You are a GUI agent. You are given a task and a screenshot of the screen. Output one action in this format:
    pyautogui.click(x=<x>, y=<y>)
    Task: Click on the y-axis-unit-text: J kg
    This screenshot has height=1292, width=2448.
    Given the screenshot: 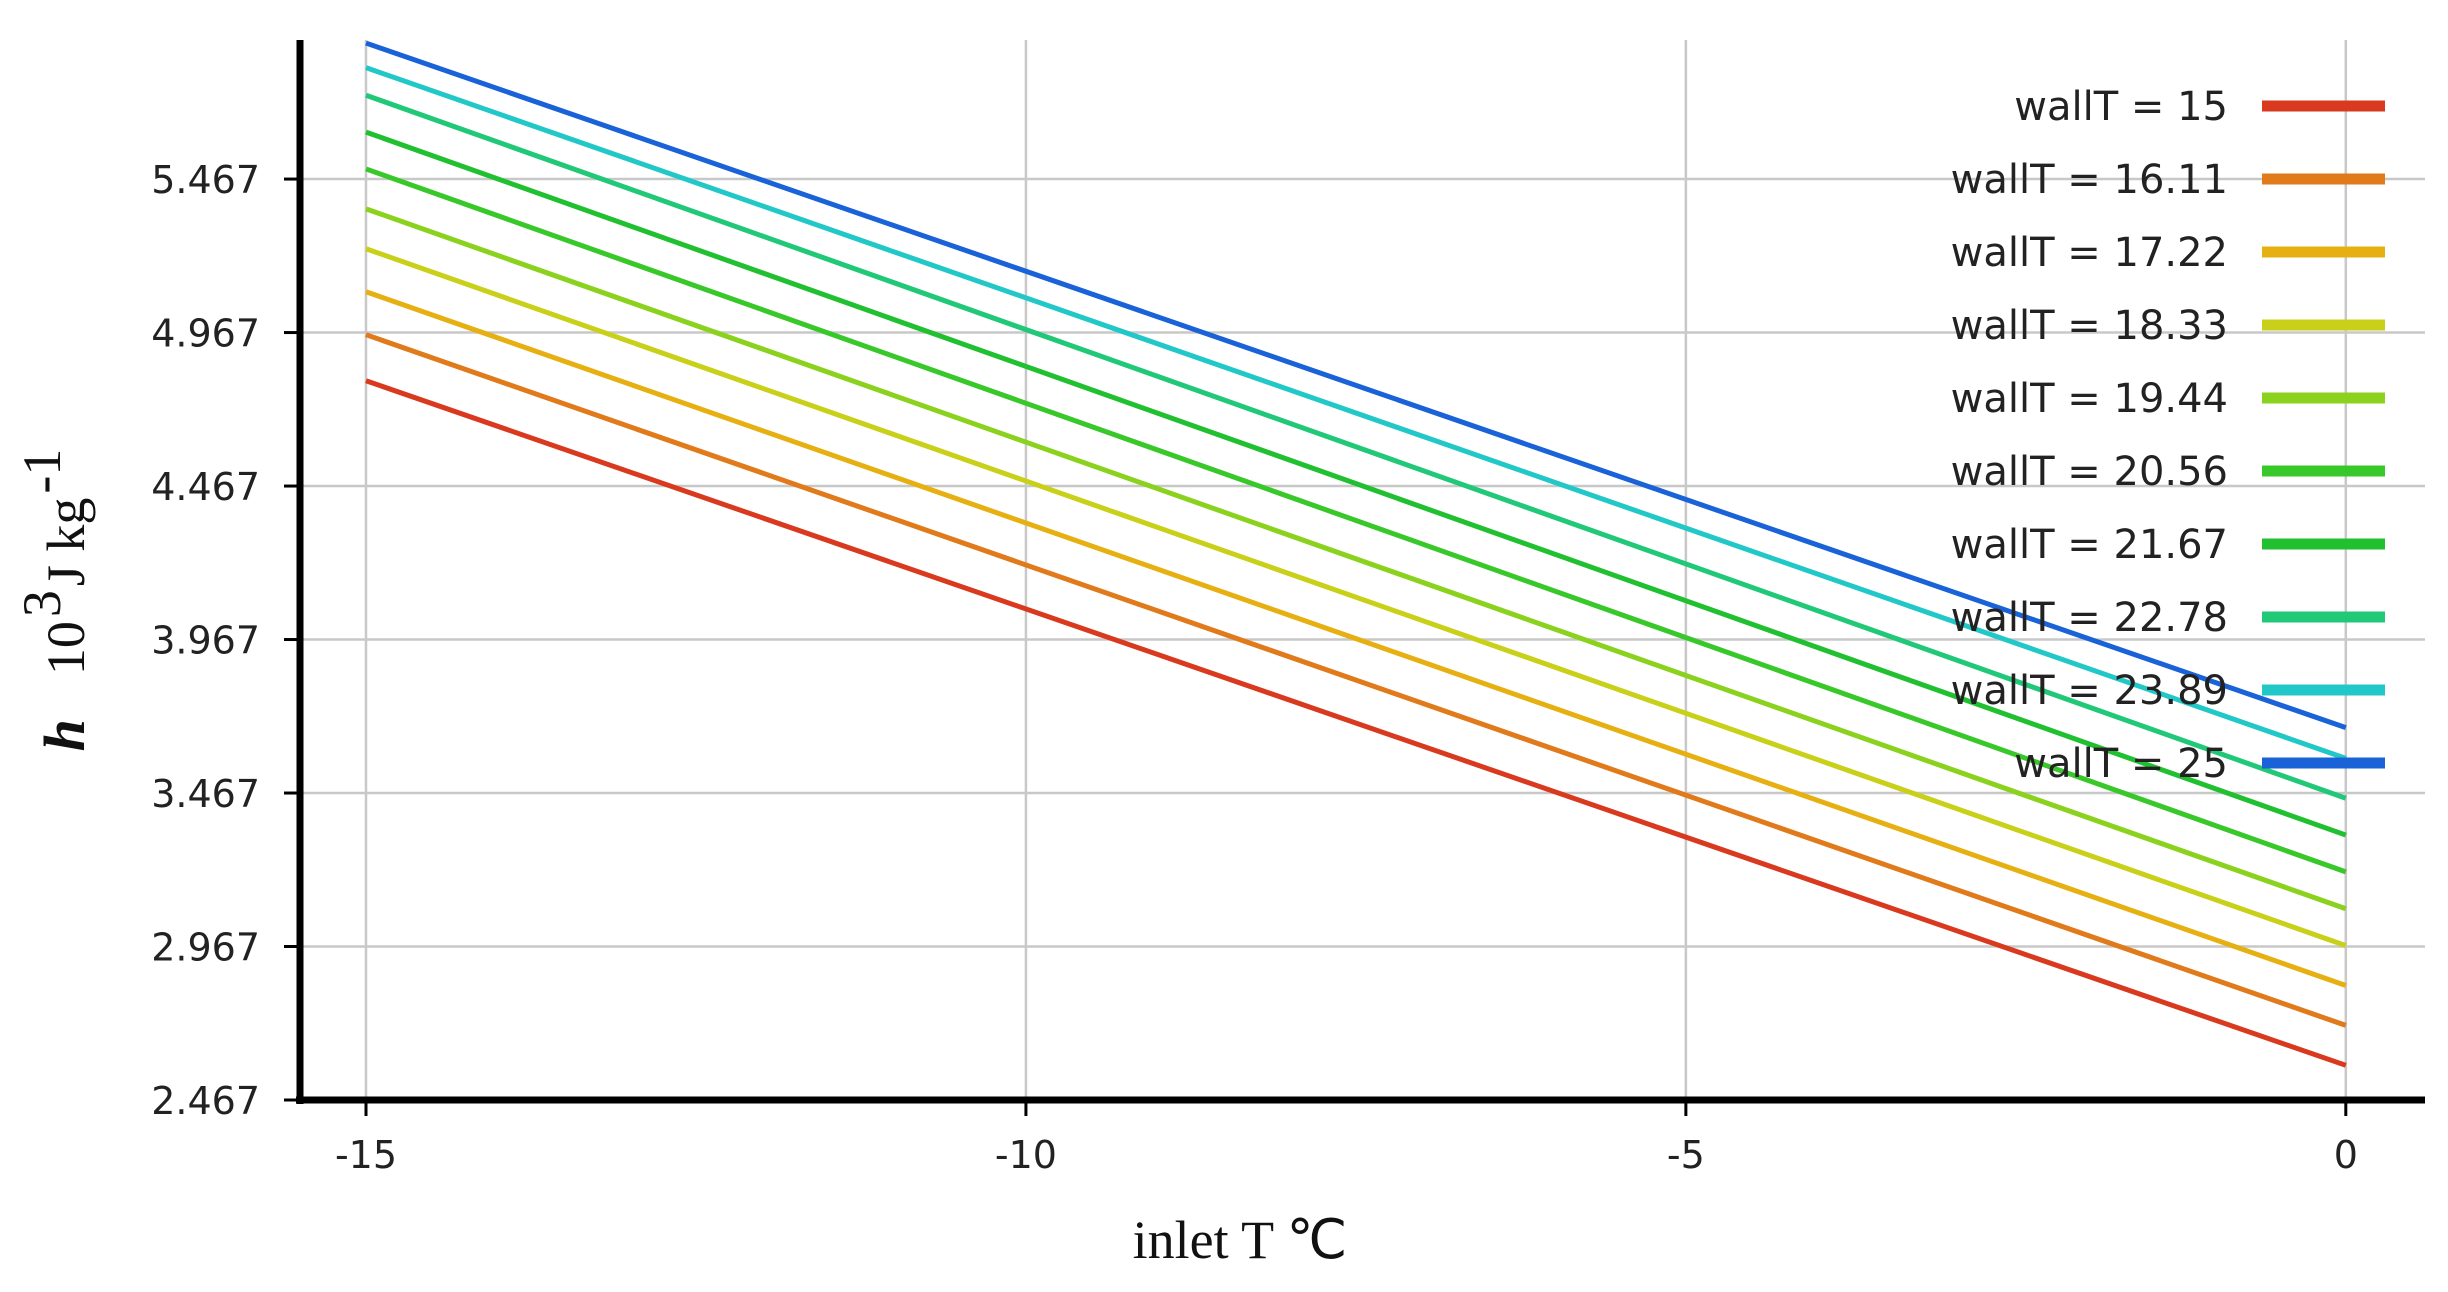 What is the action you would take?
    pyautogui.click(x=66, y=542)
    